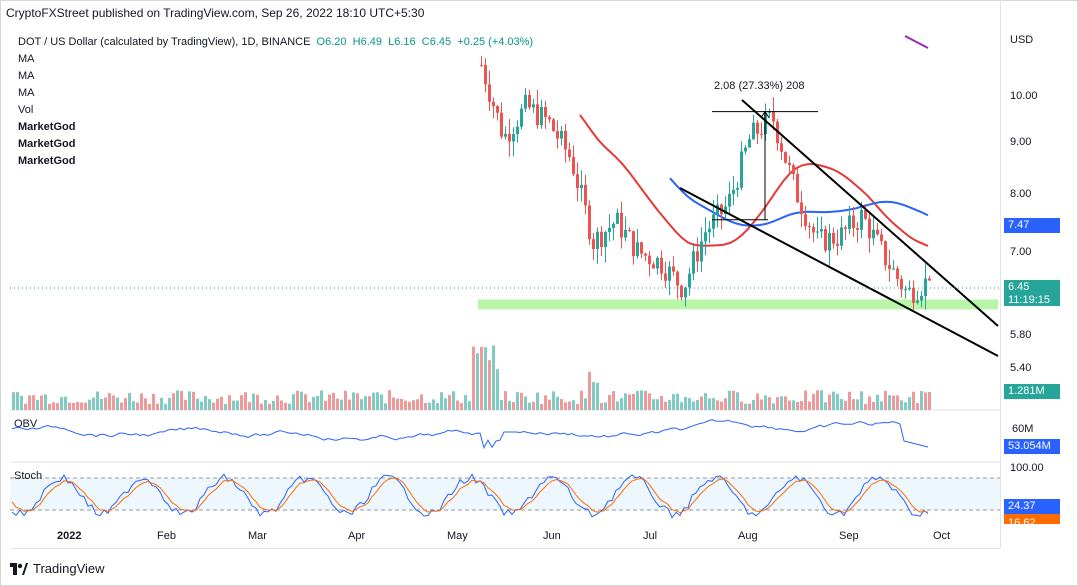 This screenshot has height=586, width=1078. What do you see at coordinates (1023, 429) in the screenshot?
I see `obv-axis-tick: 60M` at bounding box center [1023, 429].